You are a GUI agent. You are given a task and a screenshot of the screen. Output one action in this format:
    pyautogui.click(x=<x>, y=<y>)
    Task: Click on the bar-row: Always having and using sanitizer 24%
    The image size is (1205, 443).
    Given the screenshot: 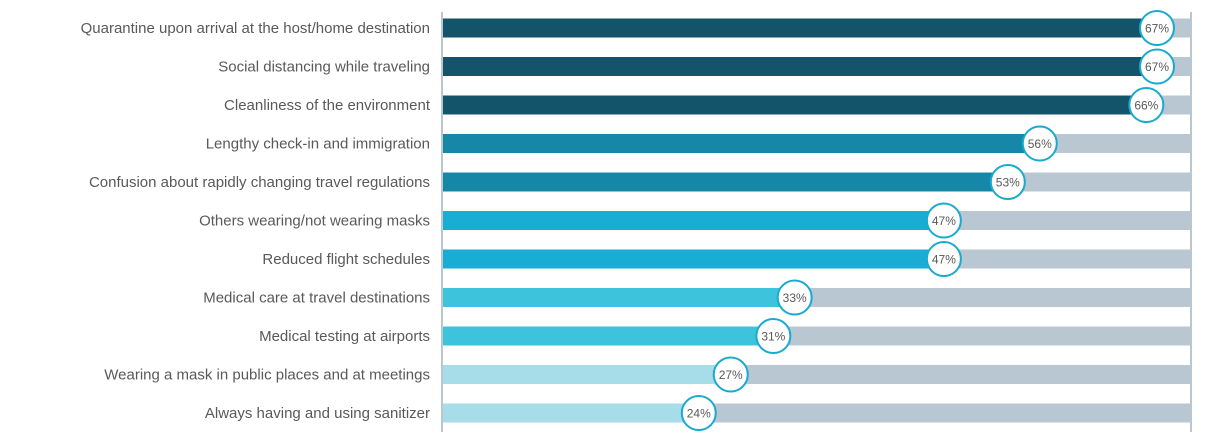 What is the action you would take?
    pyautogui.click(x=698, y=413)
    